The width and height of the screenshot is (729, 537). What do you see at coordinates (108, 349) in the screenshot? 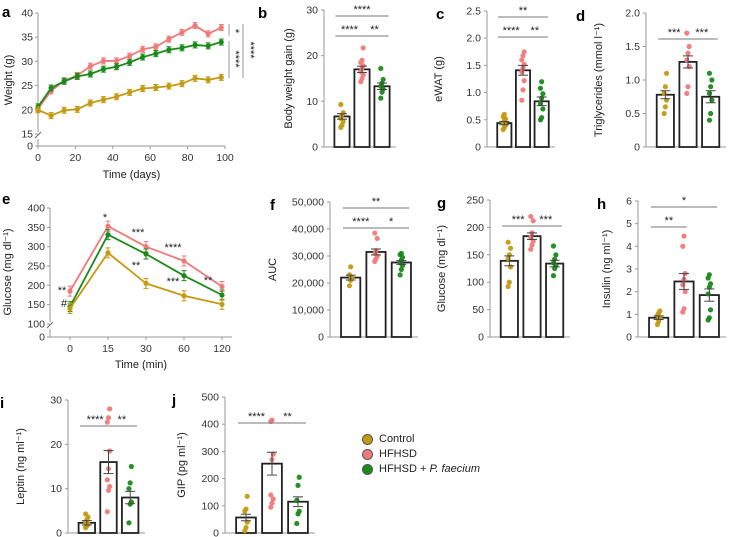
I see `x-tick-label: 15` at bounding box center [108, 349].